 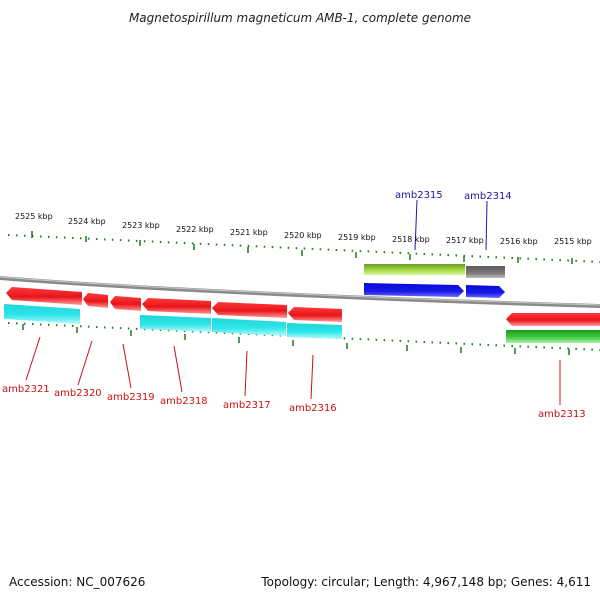 I want to click on gene-label-amb2318: amb2318, so click(x=184, y=401).